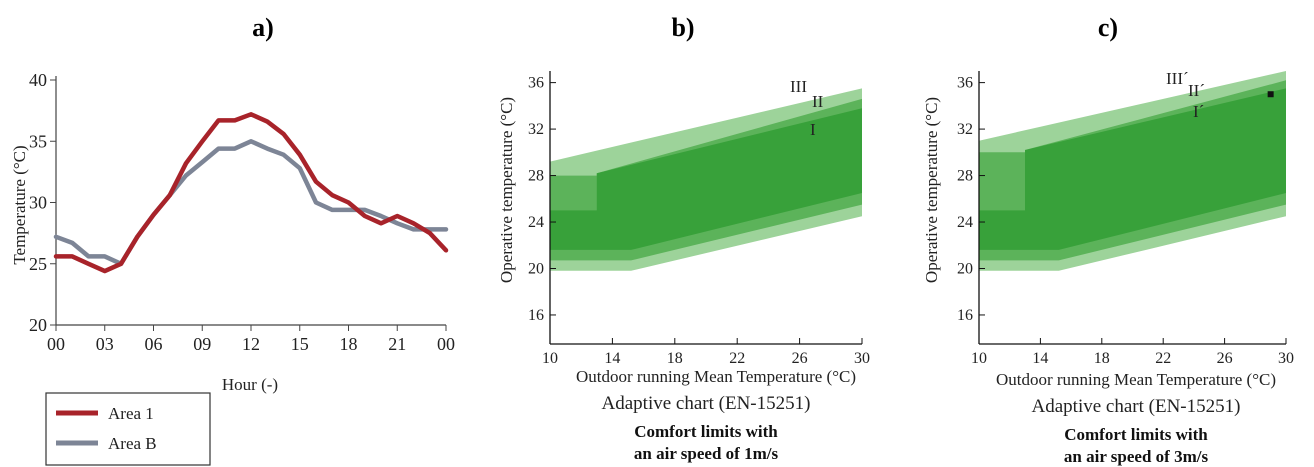 This screenshot has height=467, width=1314. Describe the element at coordinates (1102, 358) in the screenshot. I see `x-tick-label-c: 18` at that location.